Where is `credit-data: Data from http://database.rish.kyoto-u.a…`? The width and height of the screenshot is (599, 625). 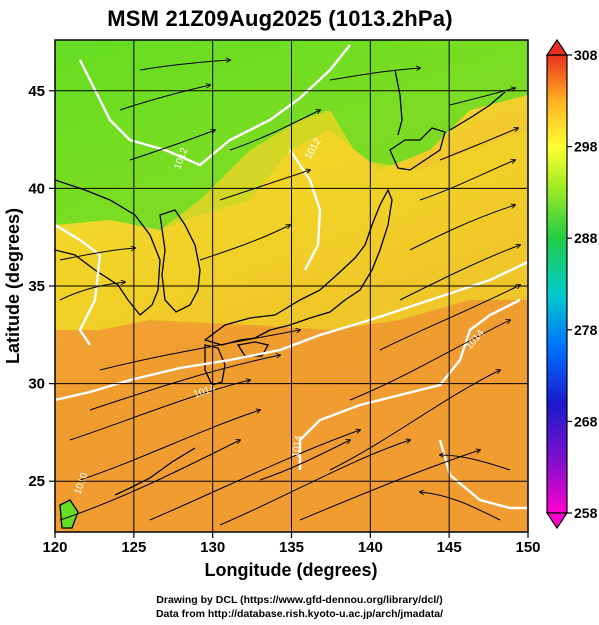
credit-data: Data from http://database.rish.kyoto-u.a… is located at coordinates (299, 614).